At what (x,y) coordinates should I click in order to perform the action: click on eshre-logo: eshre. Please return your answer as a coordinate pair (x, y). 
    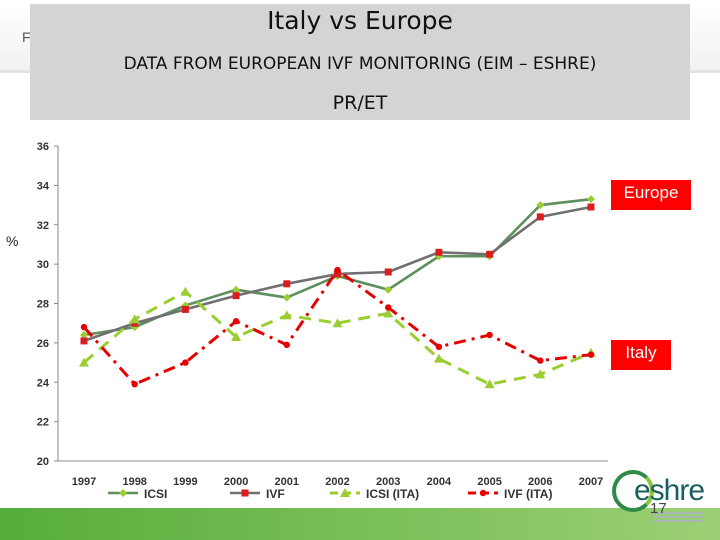
    Looking at the image, I should click on (658, 497).